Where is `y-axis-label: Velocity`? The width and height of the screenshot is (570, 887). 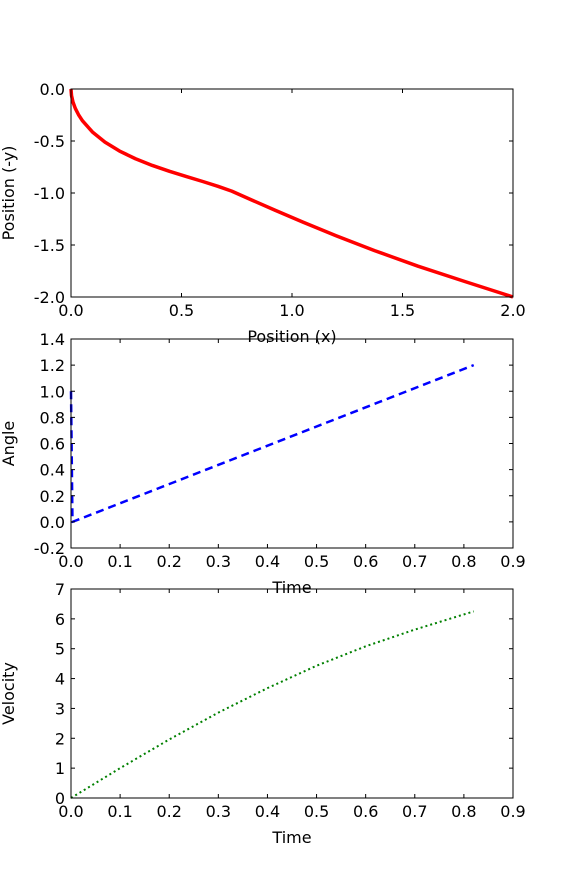
y-axis-label: Velocity is located at coordinates (9, 693).